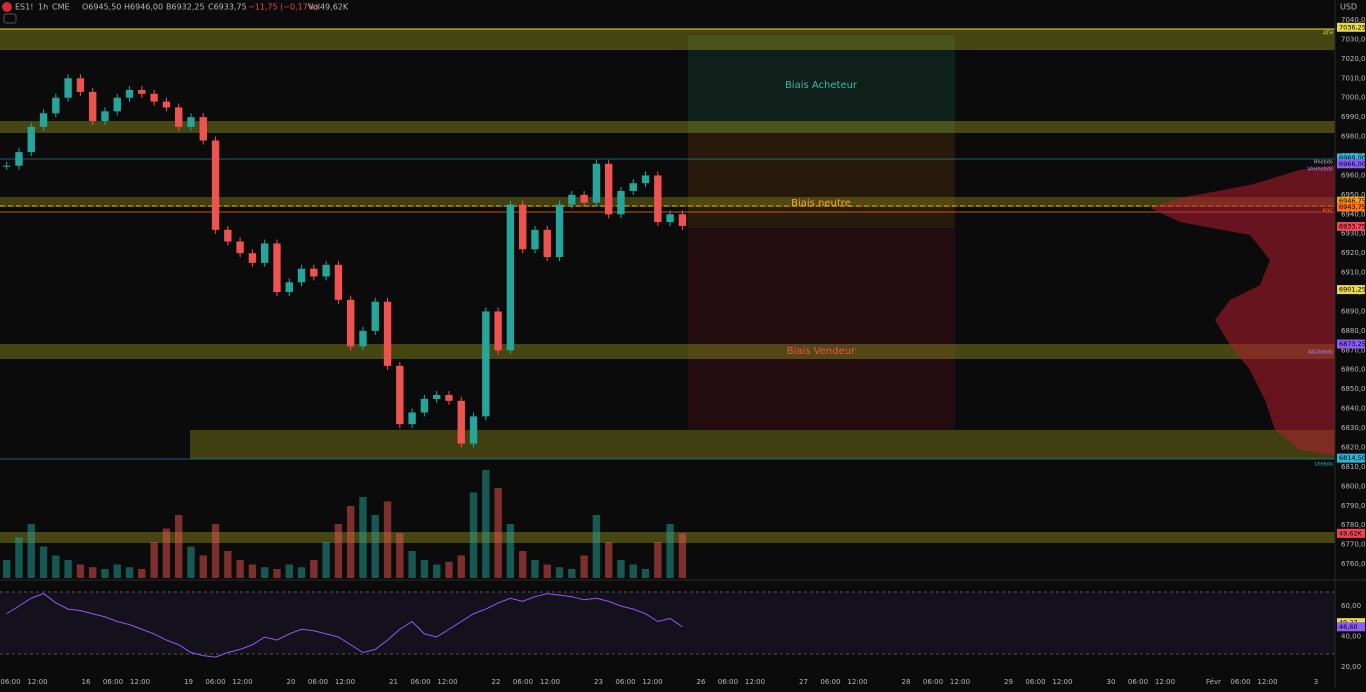 This screenshot has height=692, width=1366. What do you see at coordinates (86, 682) in the screenshot?
I see `time-tick-label: 16` at bounding box center [86, 682].